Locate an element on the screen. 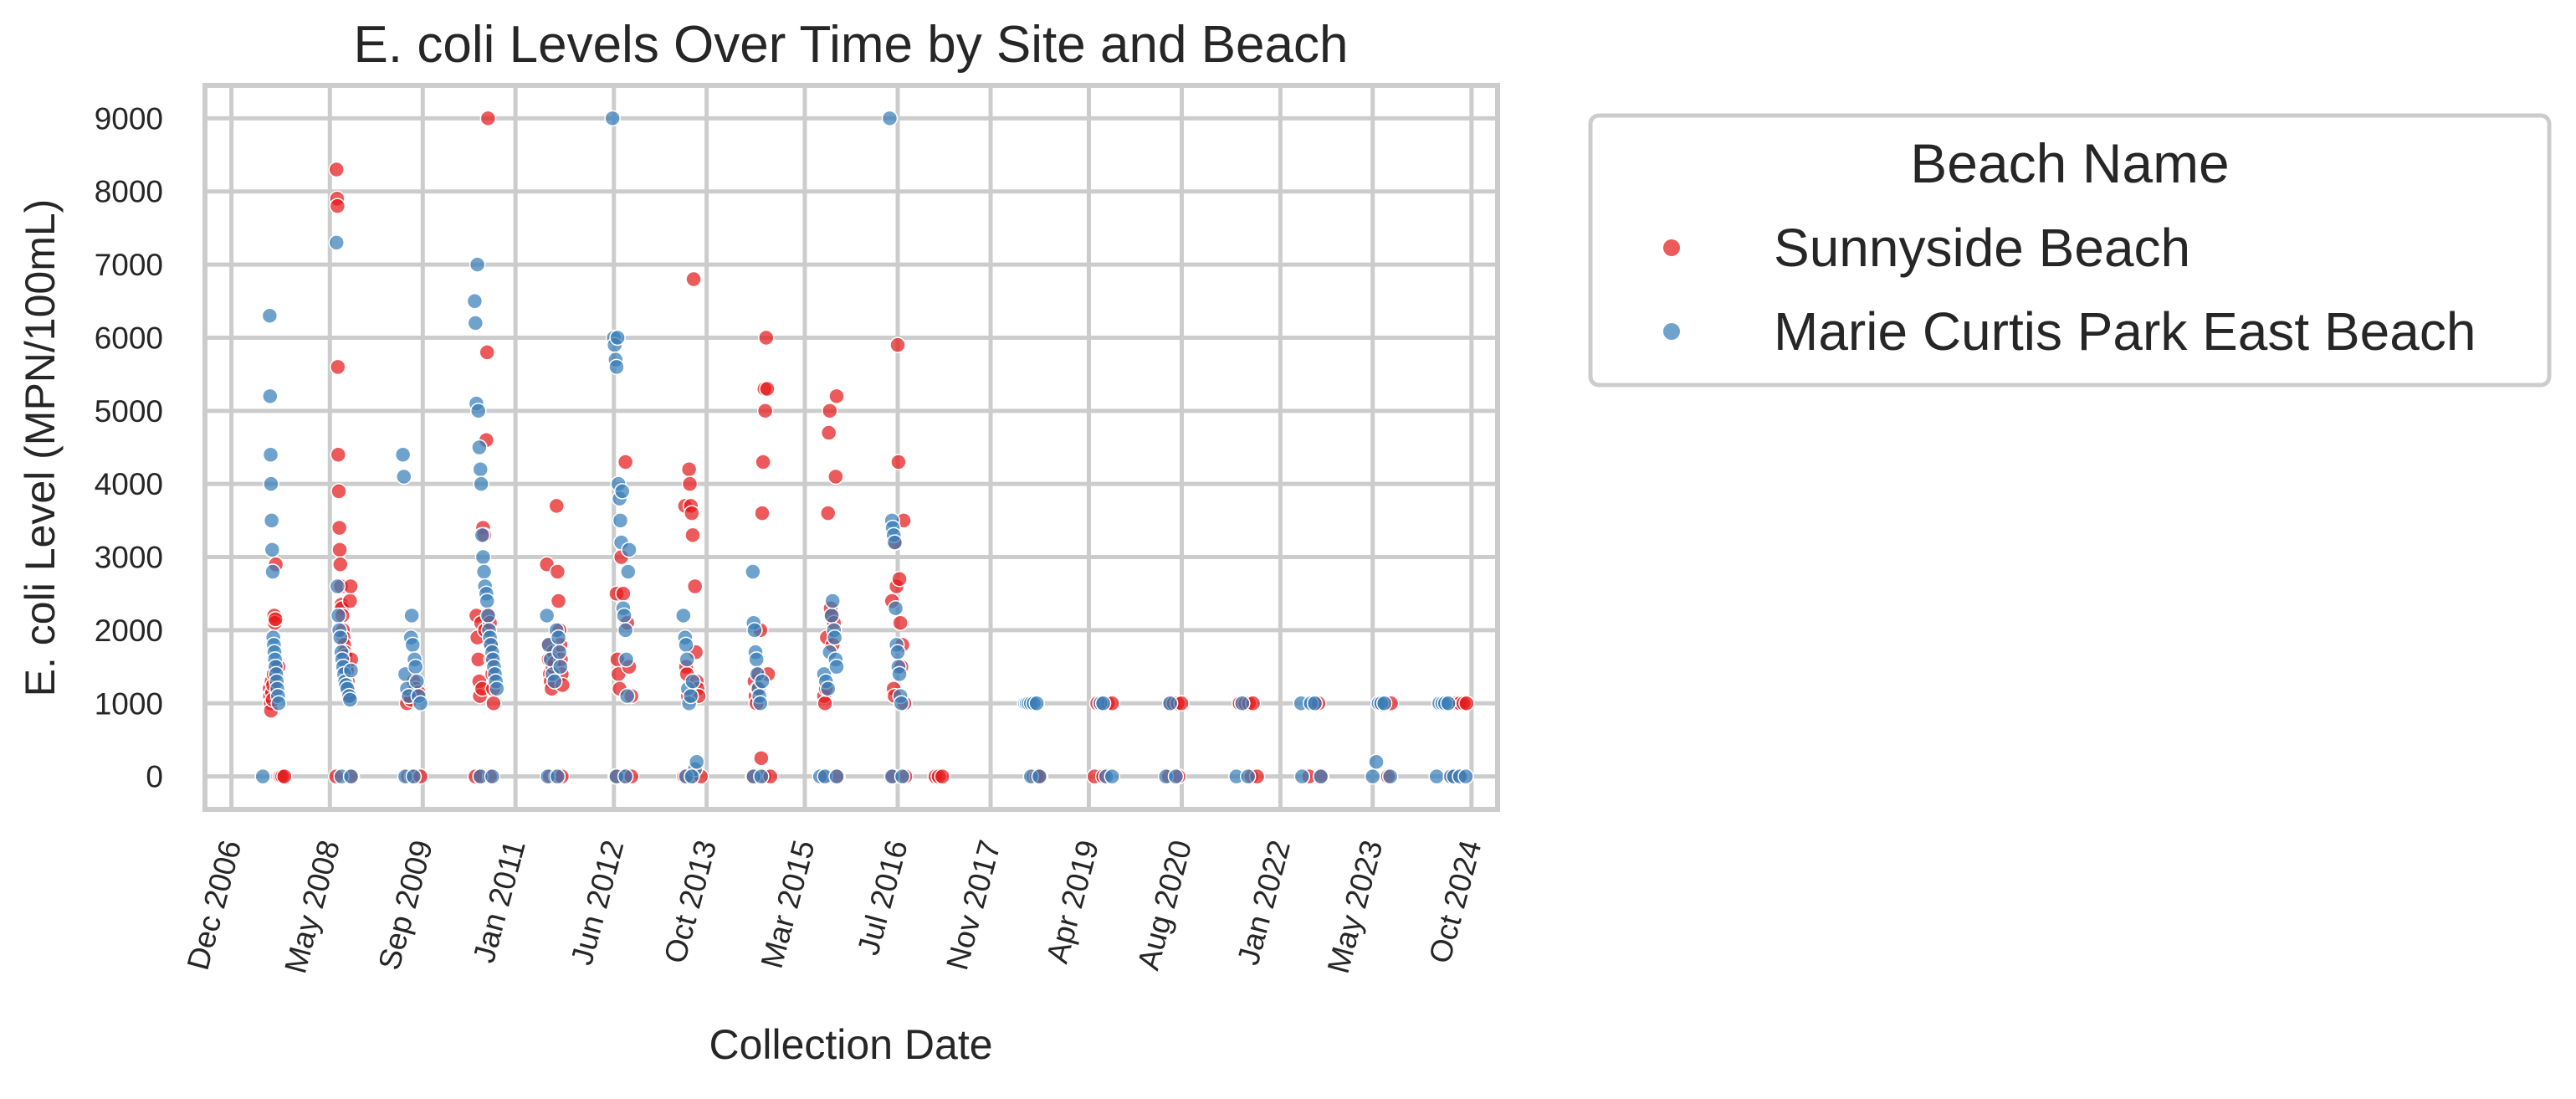 The height and width of the screenshot is (1099, 2576). y-tick-label: 8000 is located at coordinates (129, 192).